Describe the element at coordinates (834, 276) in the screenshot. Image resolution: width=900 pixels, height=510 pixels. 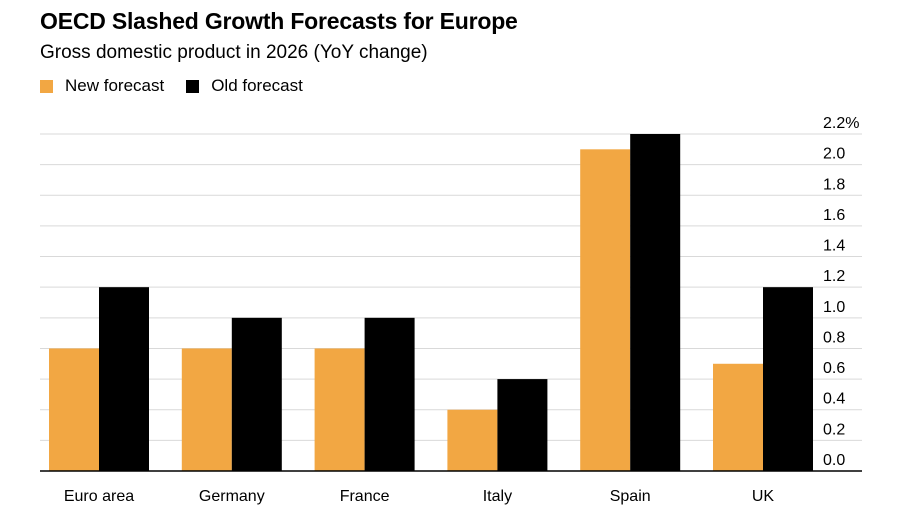
I see `y-tick-label: 1.2` at that location.